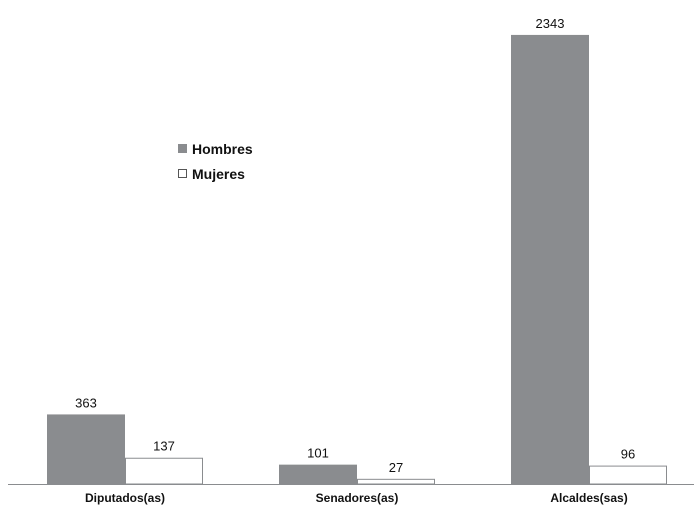 This screenshot has height=515, width=694. What do you see at coordinates (628, 454) in the screenshot?
I see `data-label-mujeres-alcaldes-sas: 96` at bounding box center [628, 454].